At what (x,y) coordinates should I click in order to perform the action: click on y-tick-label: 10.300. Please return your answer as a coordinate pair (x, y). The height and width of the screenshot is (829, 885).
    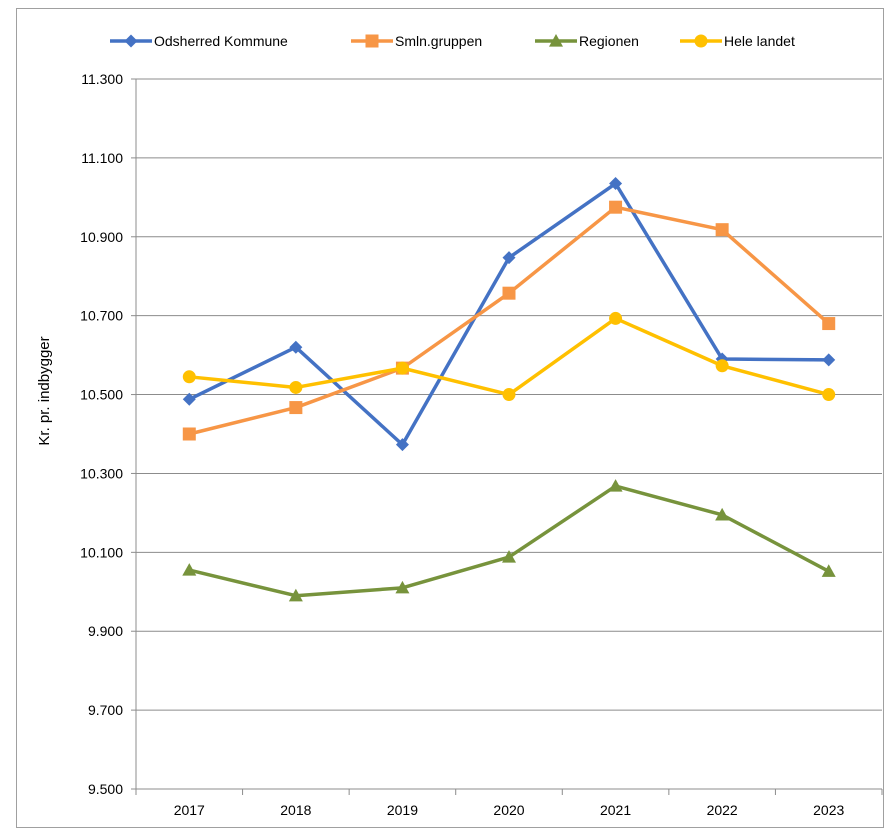
    Looking at the image, I should click on (101, 473).